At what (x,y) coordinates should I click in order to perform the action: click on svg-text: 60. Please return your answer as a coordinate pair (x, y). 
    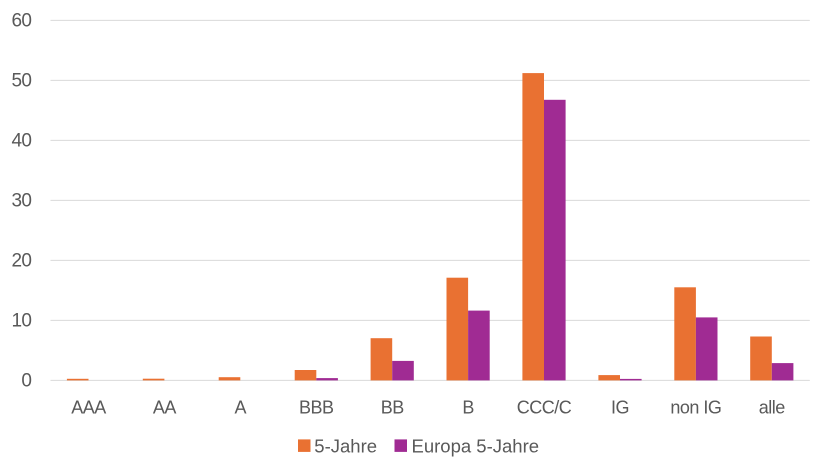
    Looking at the image, I should click on (21, 21).